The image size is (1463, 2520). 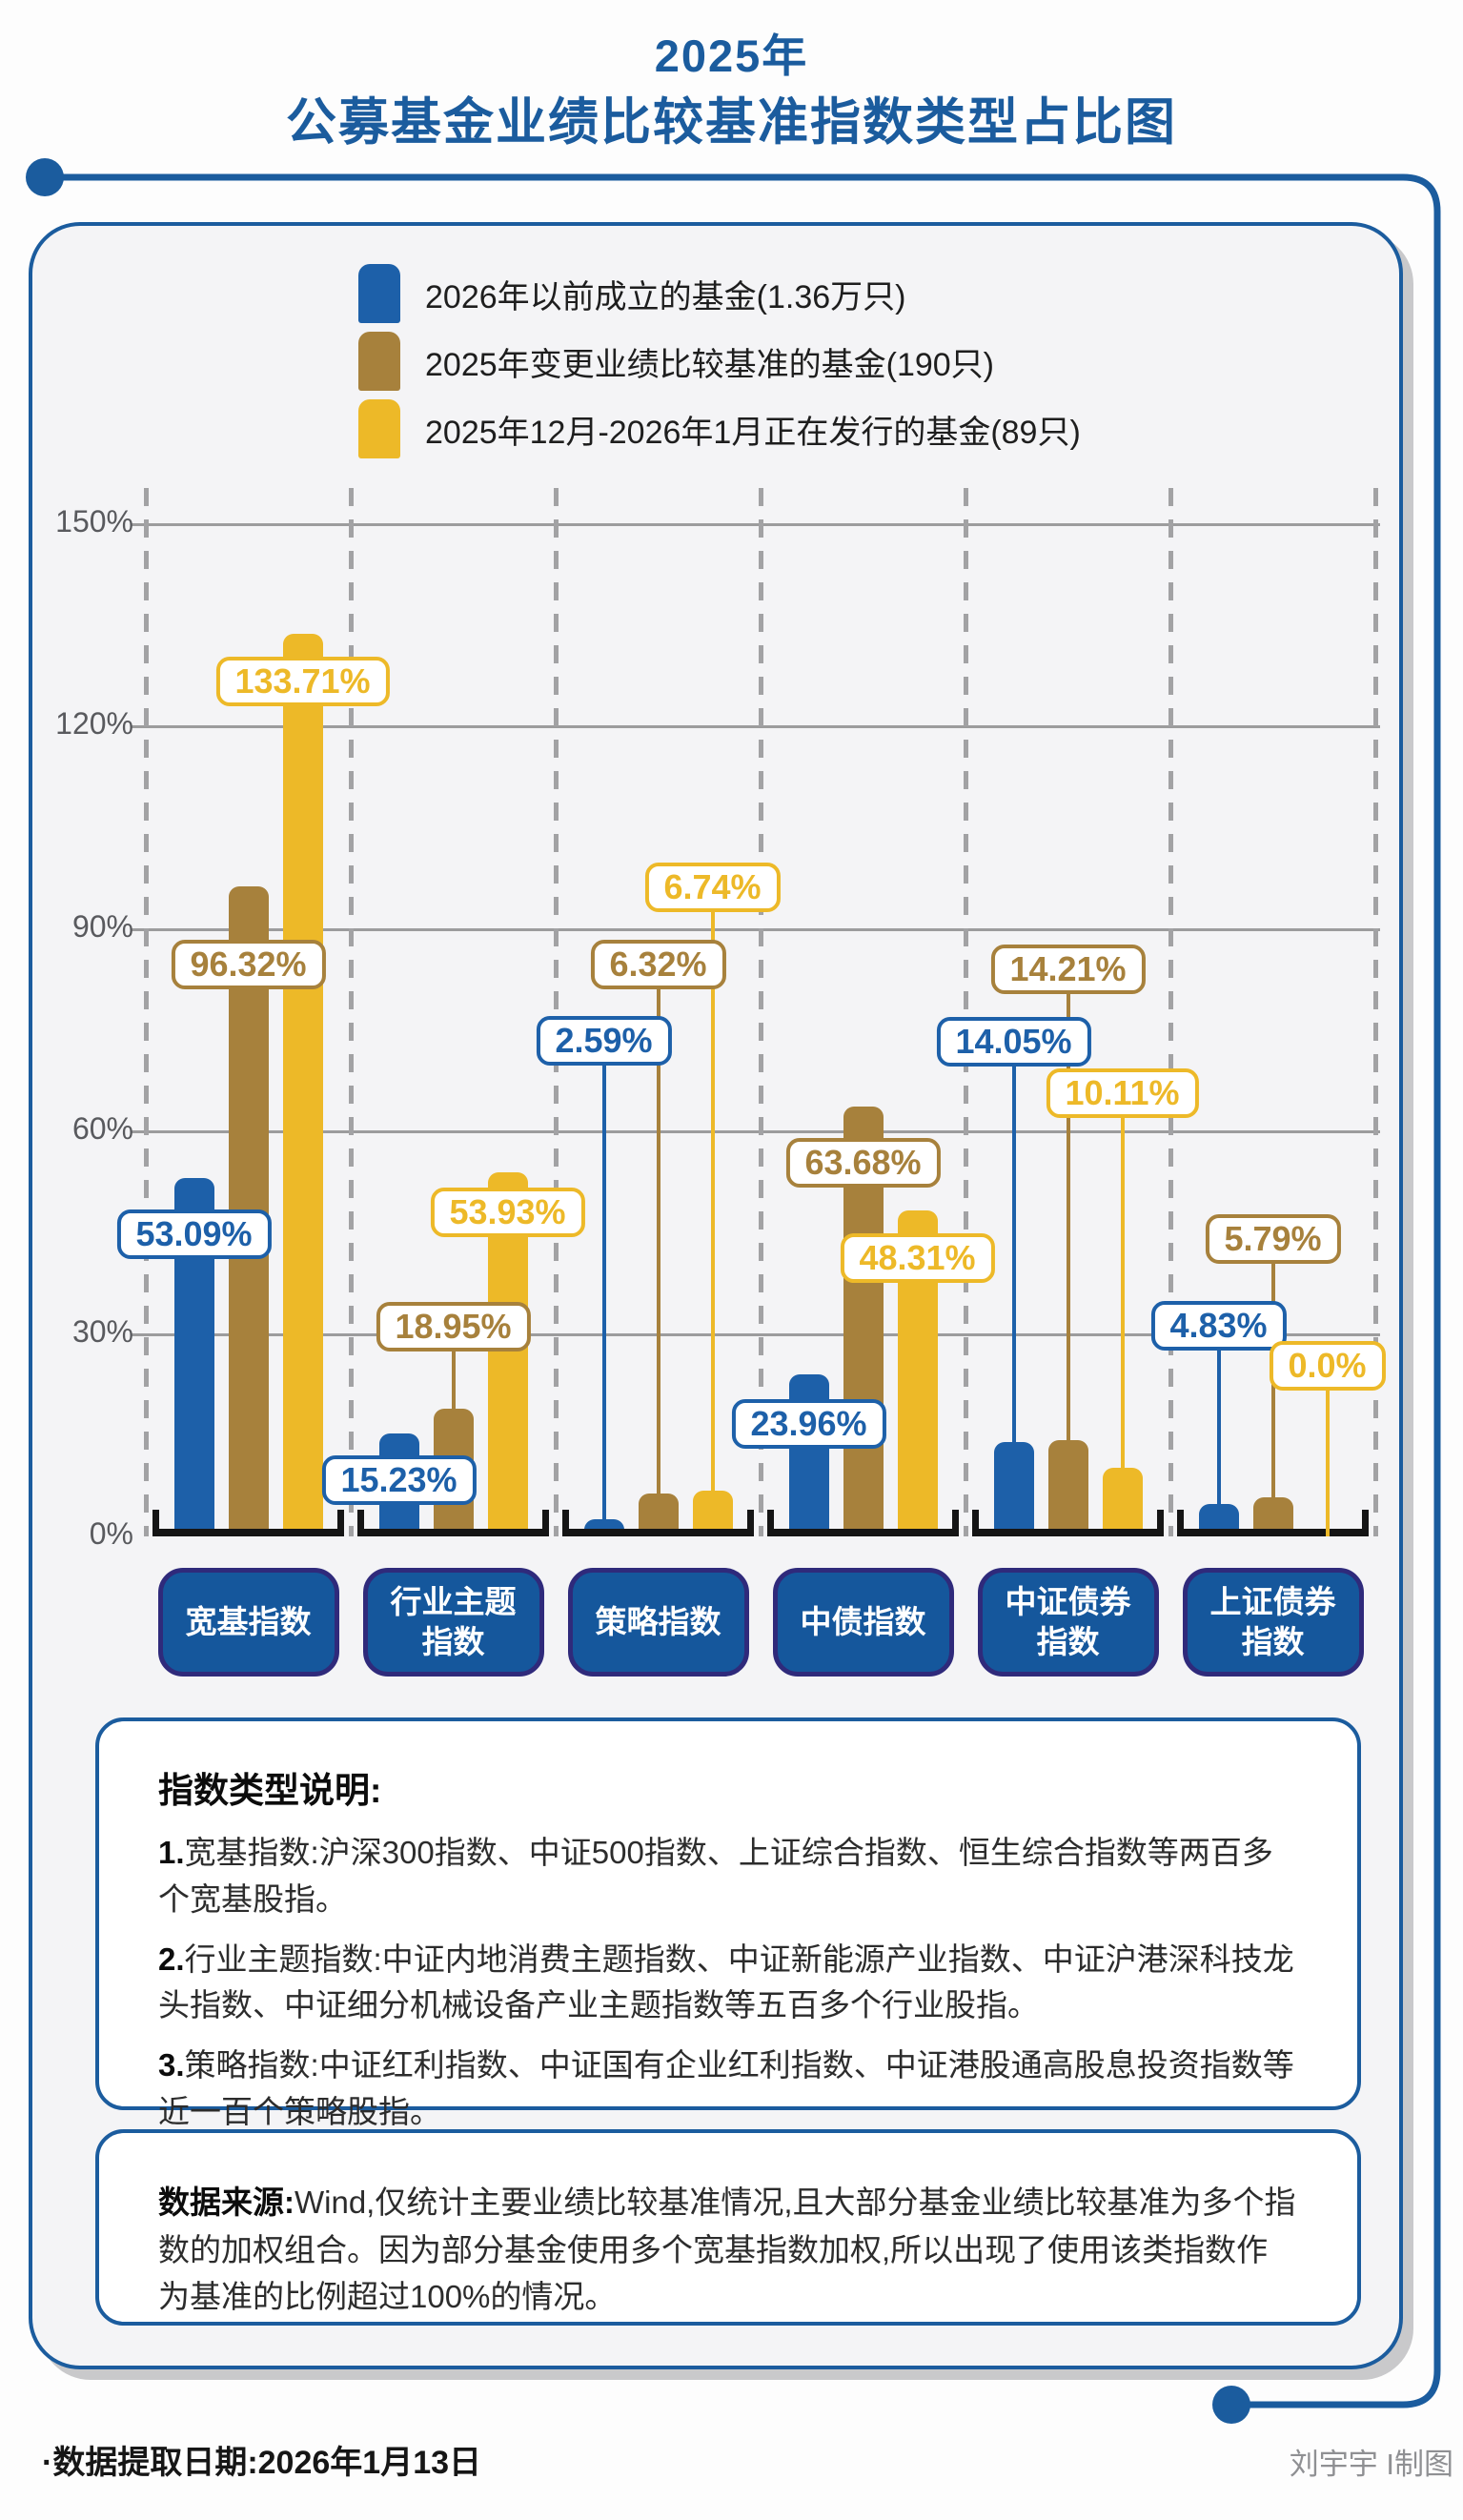 I want to click on value-label: 96.32%, so click(x=248, y=964).